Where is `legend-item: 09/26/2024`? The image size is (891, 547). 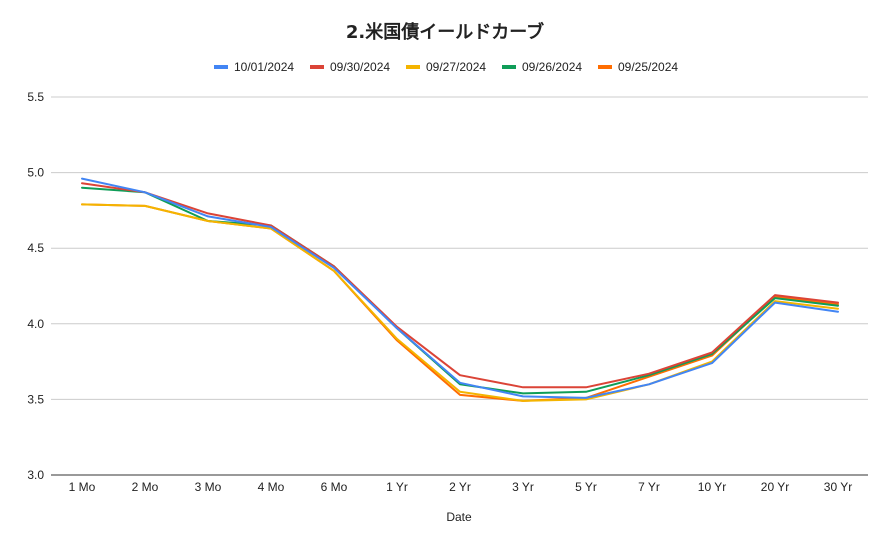 legend-item: 09/26/2024 is located at coordinates (542, 67).